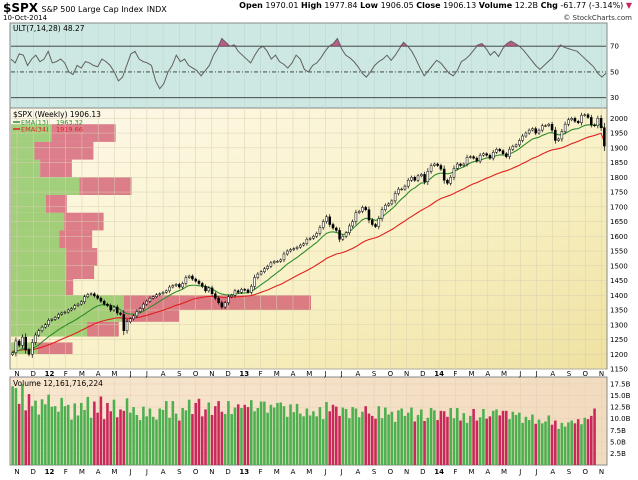 Image resolution: width=638 pixels, height=480 pixels. What do you see at coordinates (619, 325) in the screenshot?
I see `price-tick-label: 1300` at bounding box center [619, 325].